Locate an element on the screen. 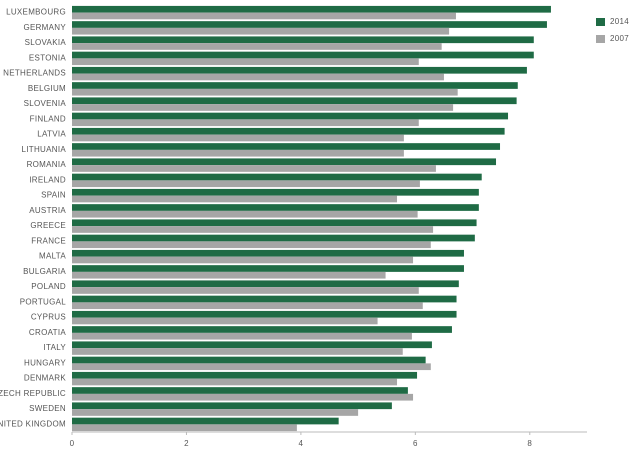 The width and height of the screenshot is (638, 451). y-tick-label: NETHERLANDS is located at coordinates (34, 73).